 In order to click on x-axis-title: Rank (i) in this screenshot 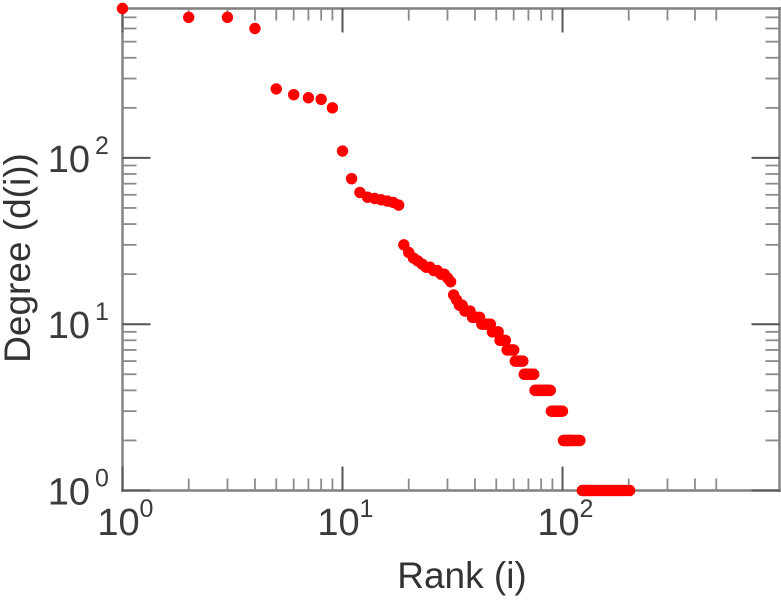, I will do `click(462, 575)`.